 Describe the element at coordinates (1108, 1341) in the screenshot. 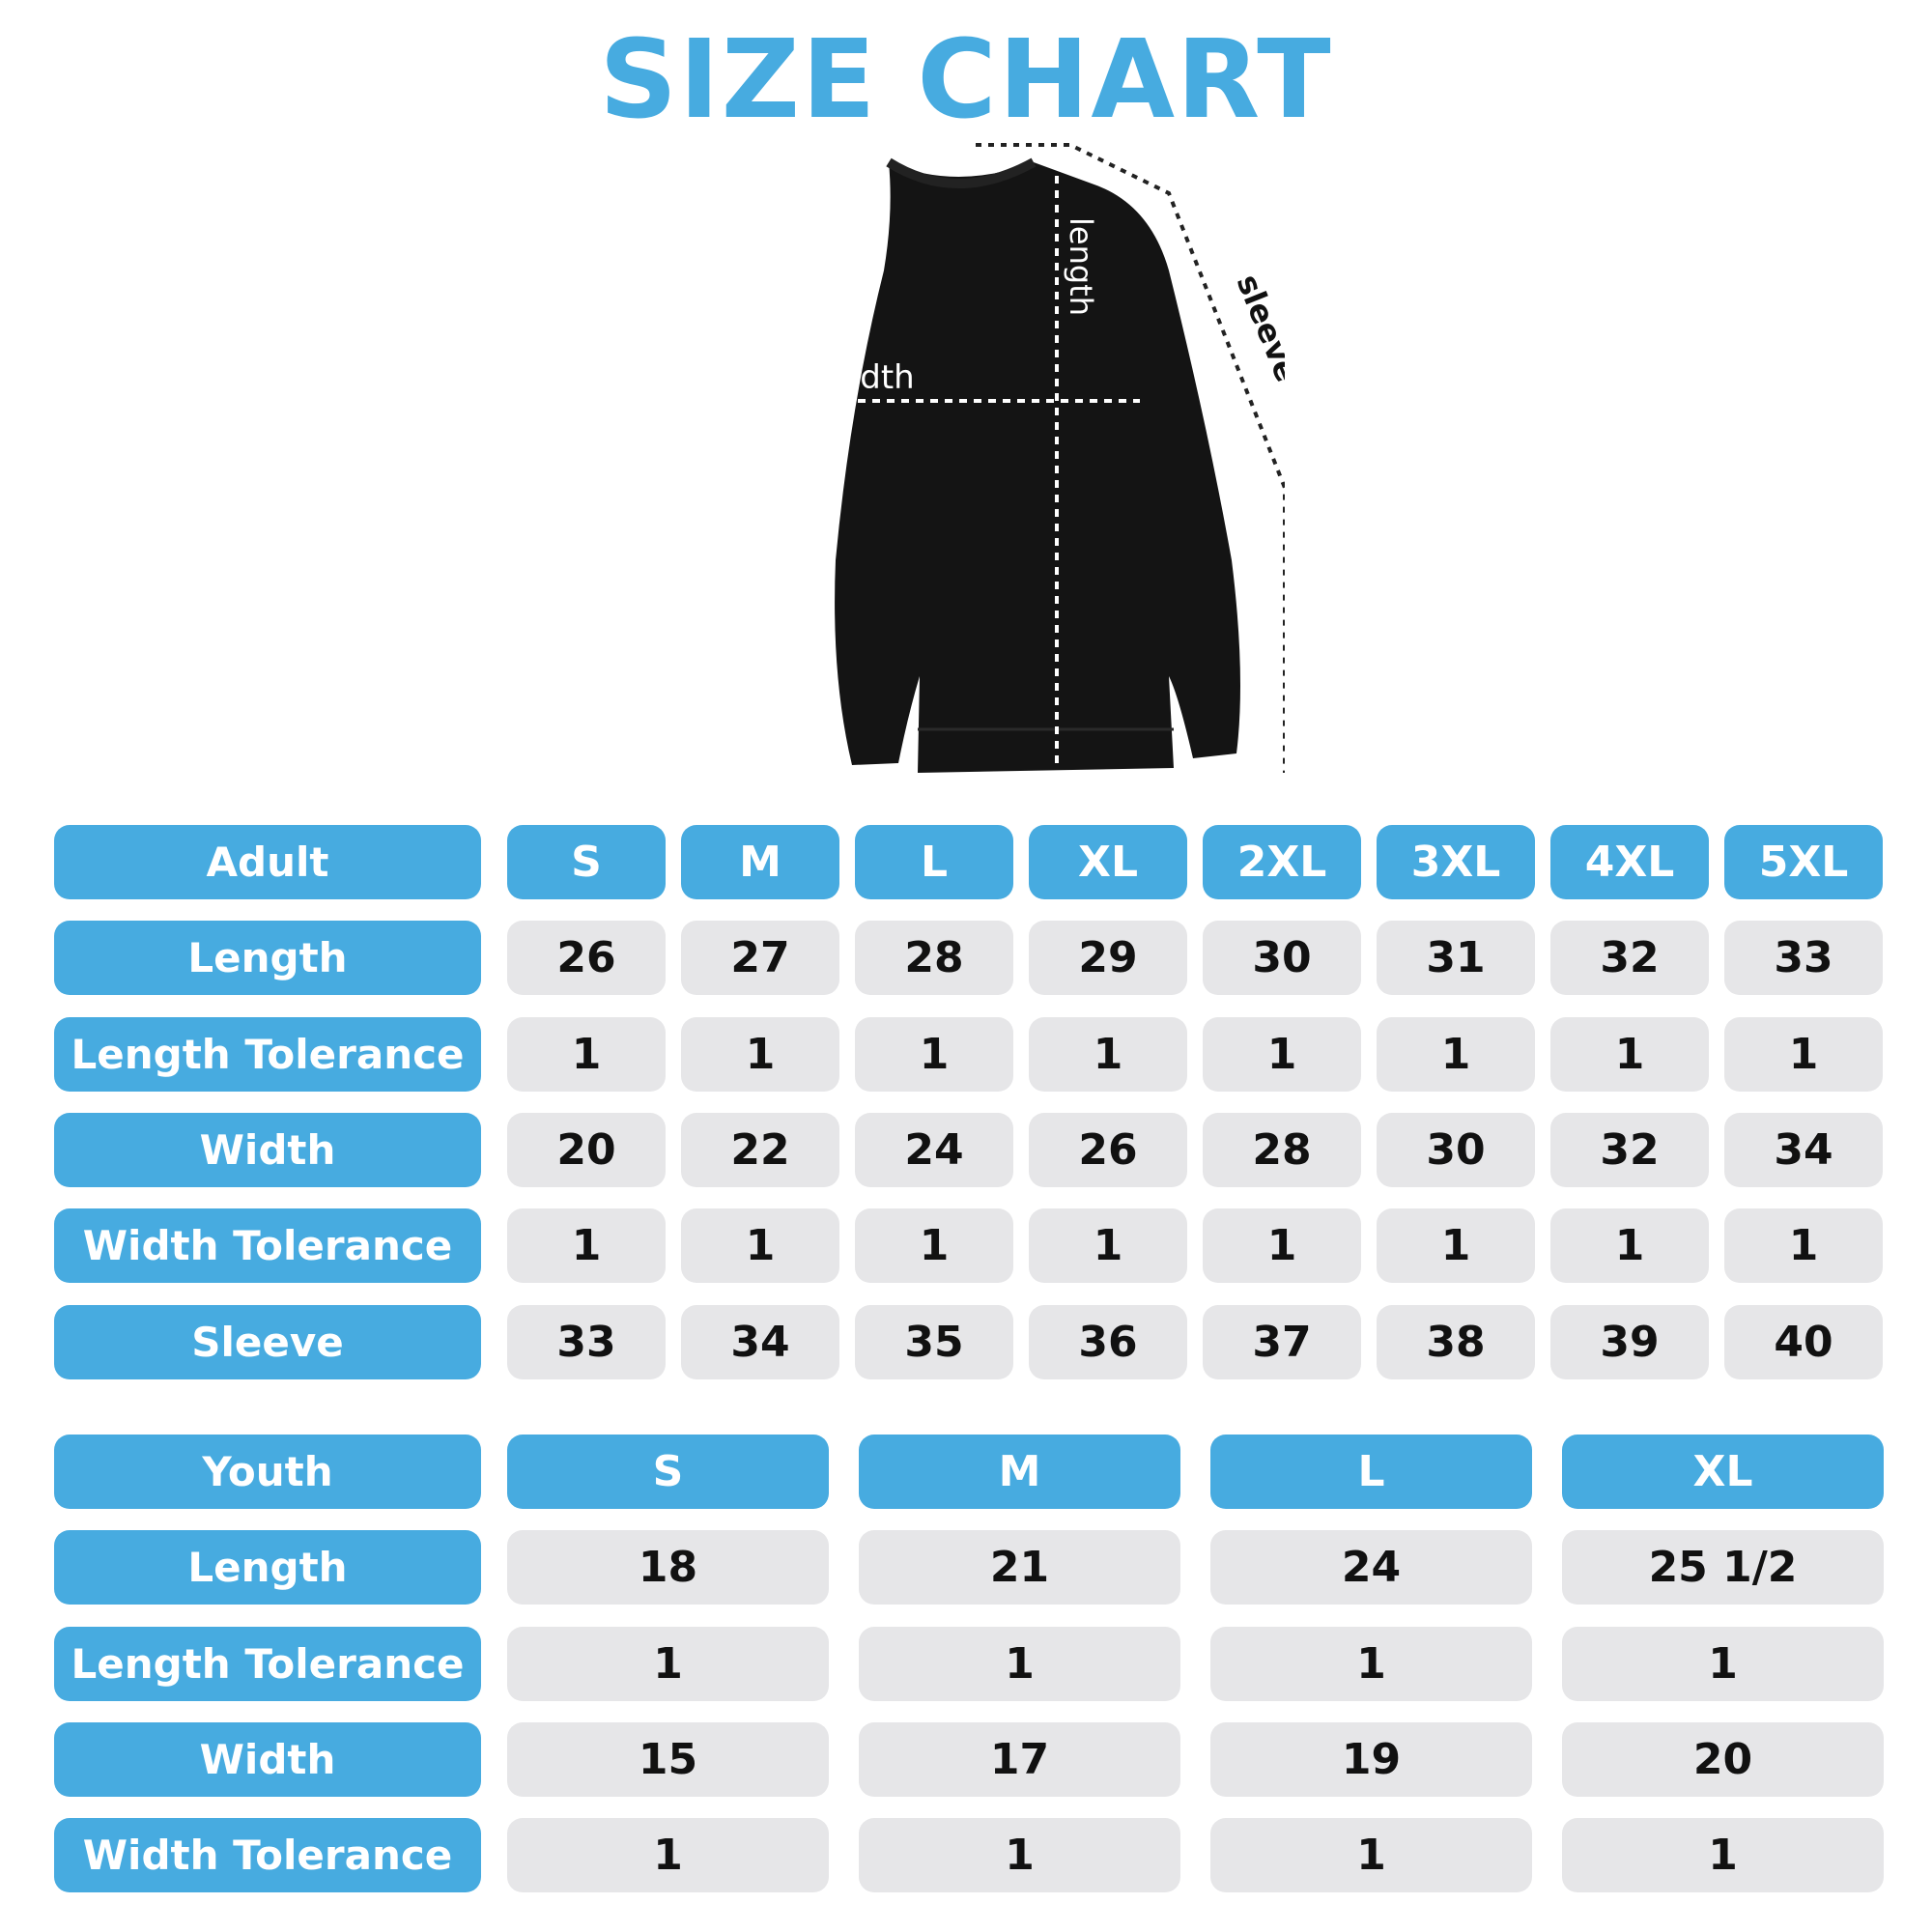

I see `value-cell: 36` at that location.